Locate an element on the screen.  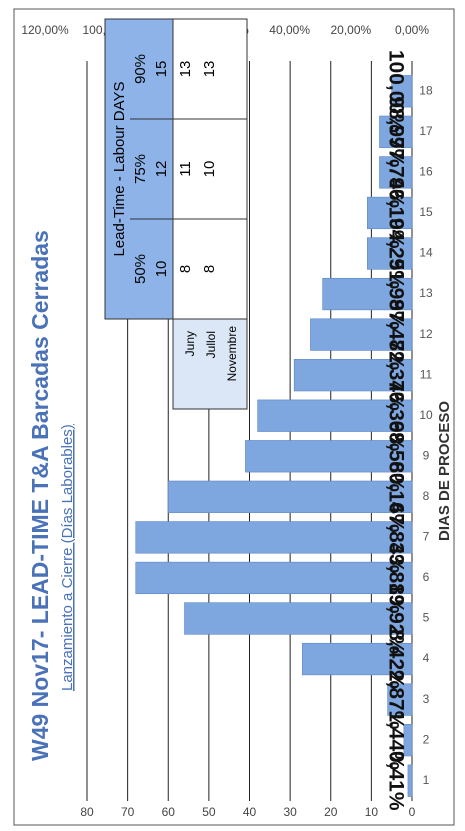
table-row-label-novembre: Novembre is located at coordinates (232, 354).